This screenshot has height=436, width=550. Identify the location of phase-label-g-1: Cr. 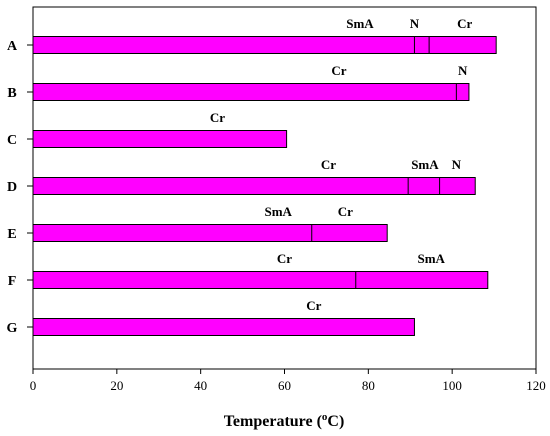
(313, 305).